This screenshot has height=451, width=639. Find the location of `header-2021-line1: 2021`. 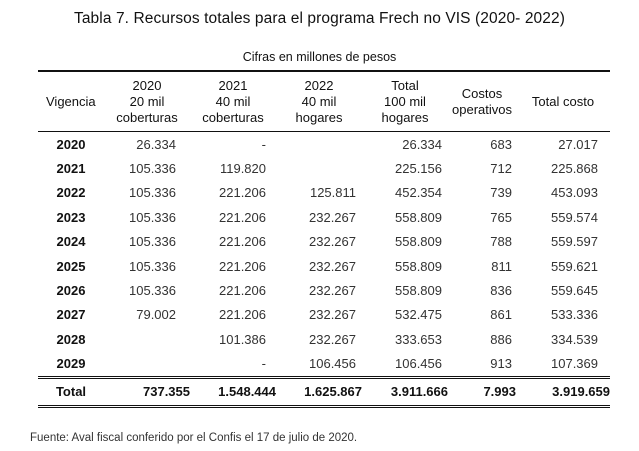

header-2021-line1: 2021 is located at coordinates (233, 85).